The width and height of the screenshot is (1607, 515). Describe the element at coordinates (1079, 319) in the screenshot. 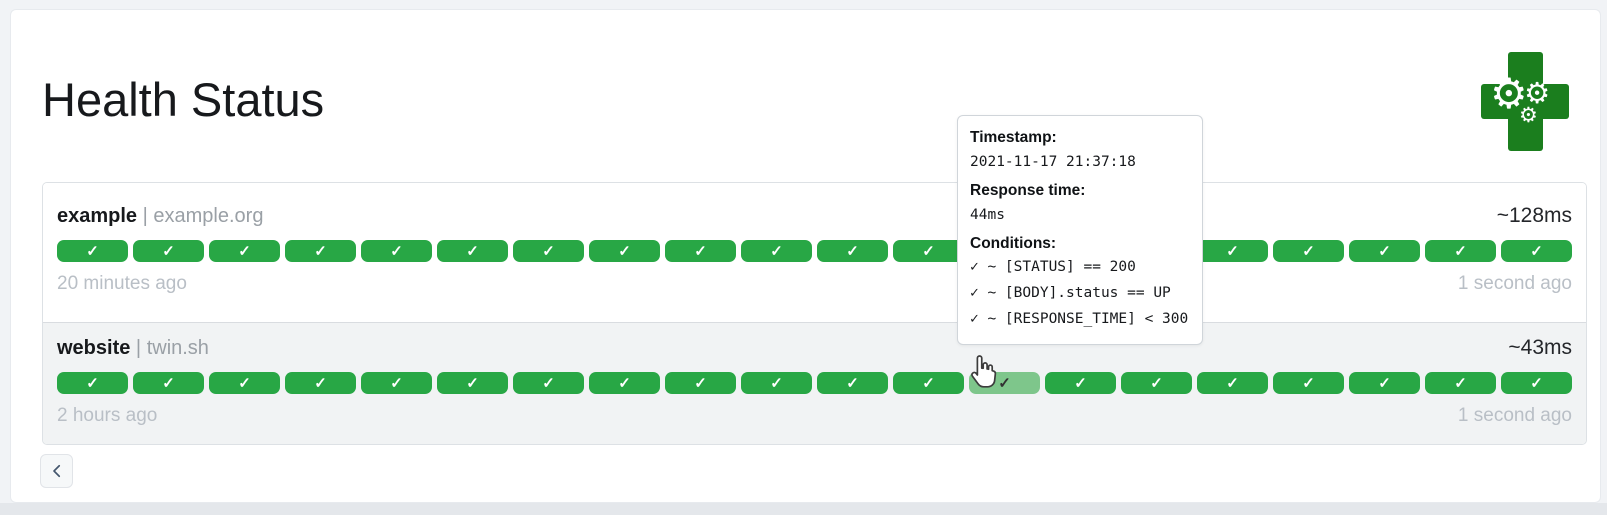

I see `tooltip-condition: ✓ ~ [RESPONSE_TIME] < 300` at that location.